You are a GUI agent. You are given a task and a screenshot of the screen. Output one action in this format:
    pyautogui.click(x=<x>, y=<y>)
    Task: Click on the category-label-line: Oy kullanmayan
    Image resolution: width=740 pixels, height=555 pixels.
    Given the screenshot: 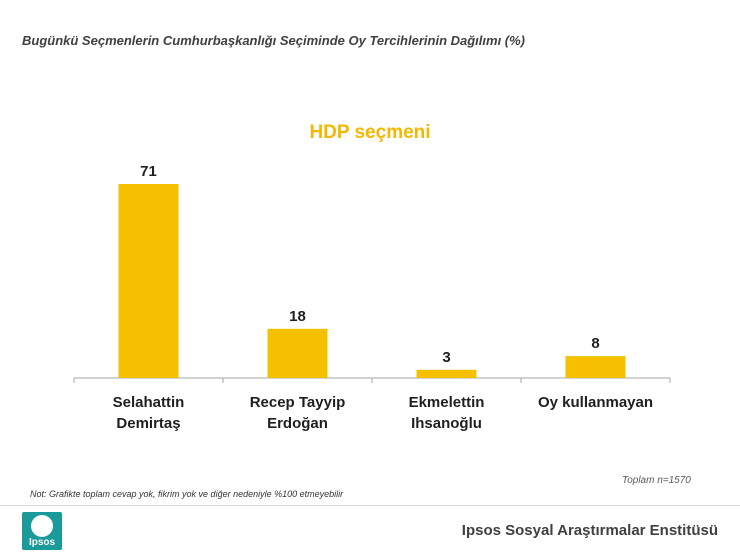 What is the action you would take?
    pyautogui.click(x=595, y=402)
    